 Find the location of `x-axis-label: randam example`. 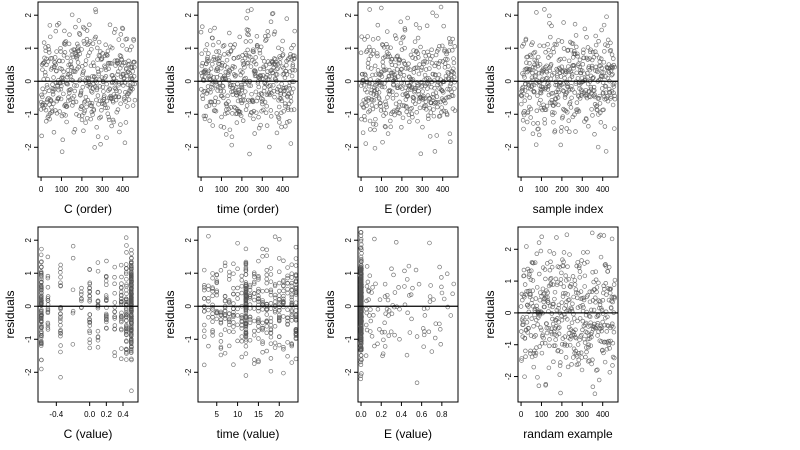

x-axis-label: randam example is located at coordinates (568, 434).